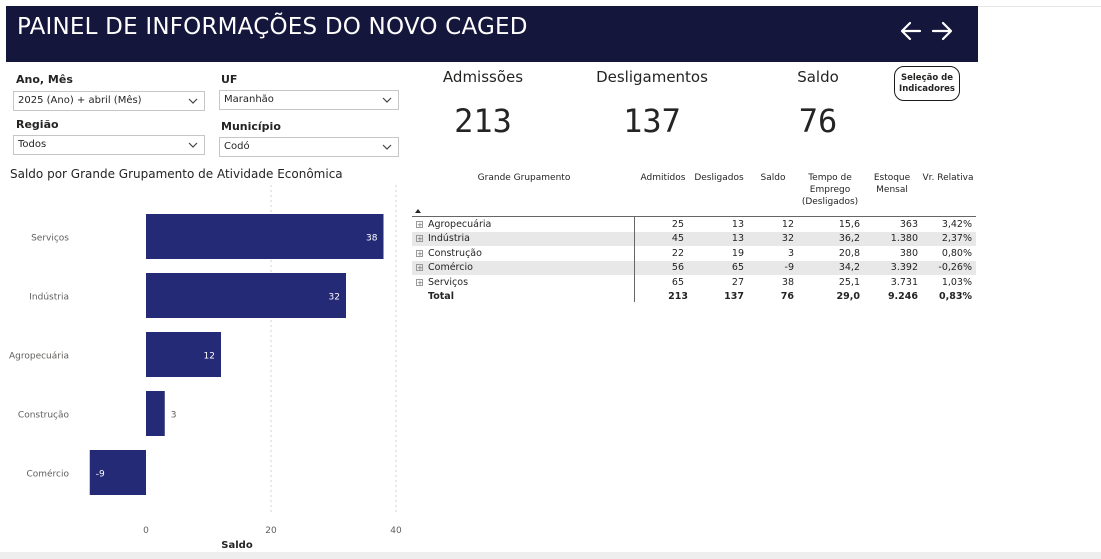 The image size is (1101, 559). Describe the element at coordinates (524, 238) in the screenshot. I see `cell-grupamento: + Indústria` at that location.